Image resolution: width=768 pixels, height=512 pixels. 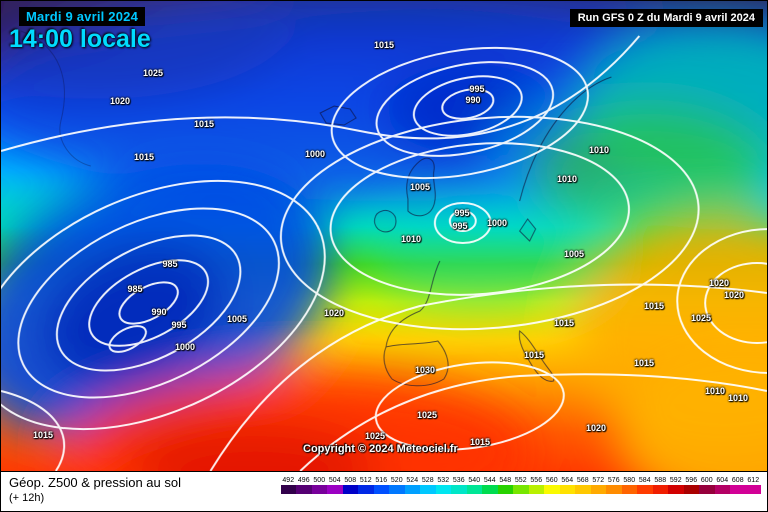 What do you see at coordinates (707, 485) in the screenshot?
I see `legend-cell: 600` at bounding box center [707, 485].